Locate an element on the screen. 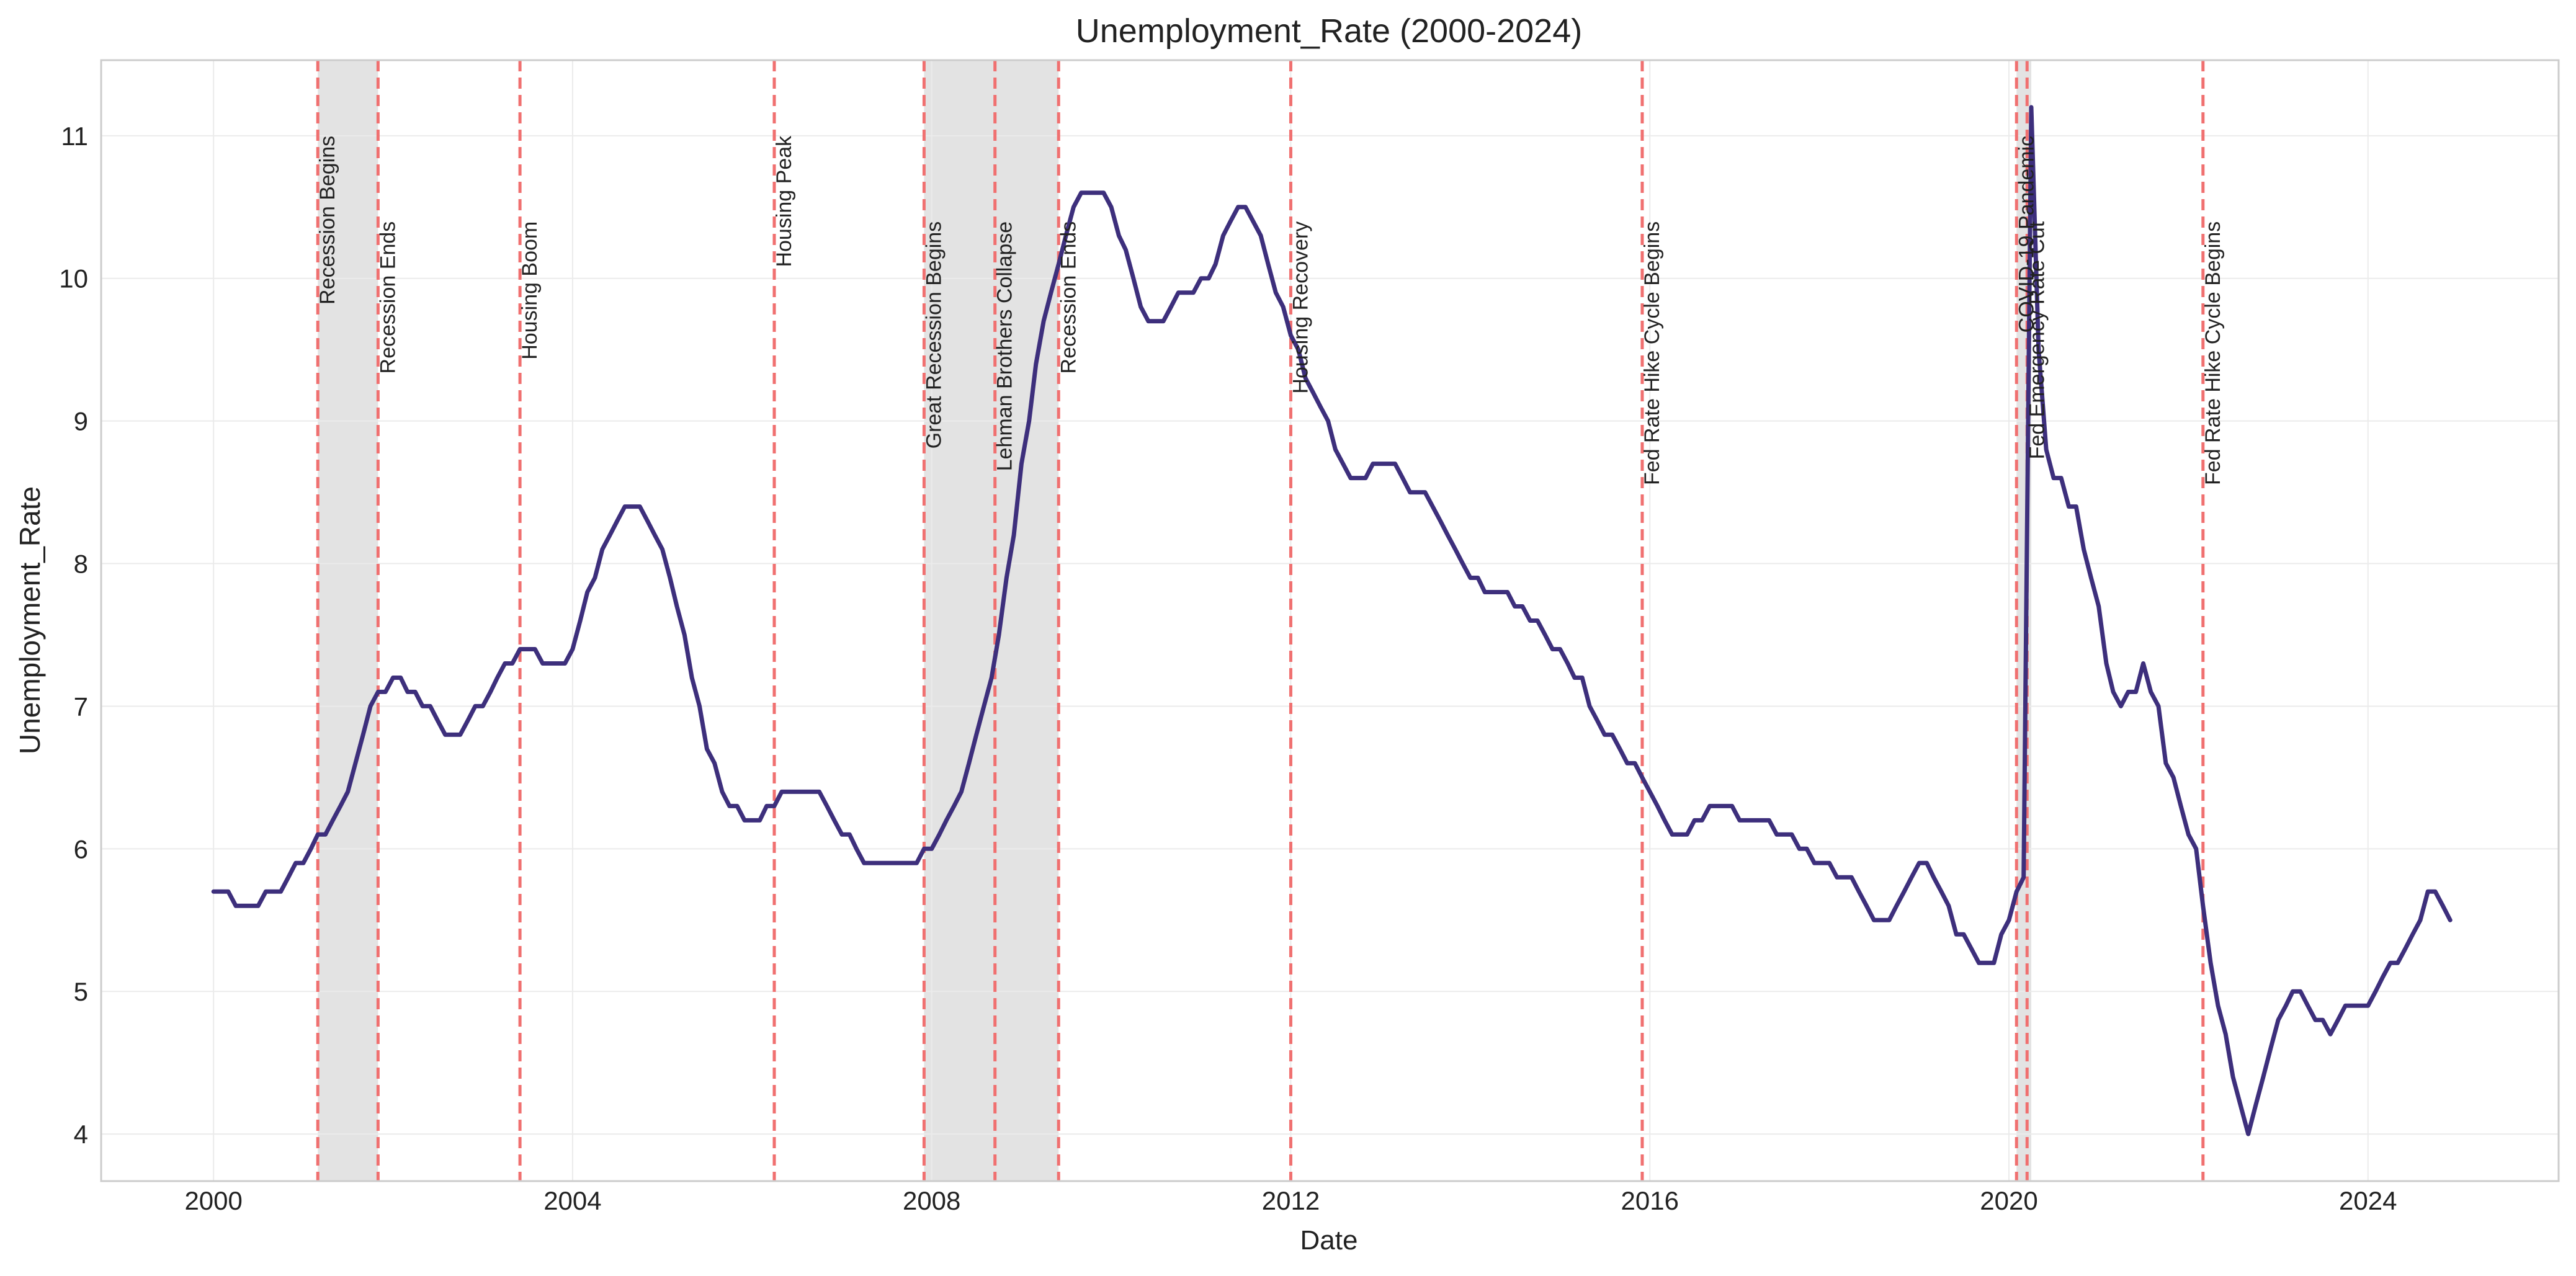  event-label: Housing Peak is located at coordinates (784, 201).